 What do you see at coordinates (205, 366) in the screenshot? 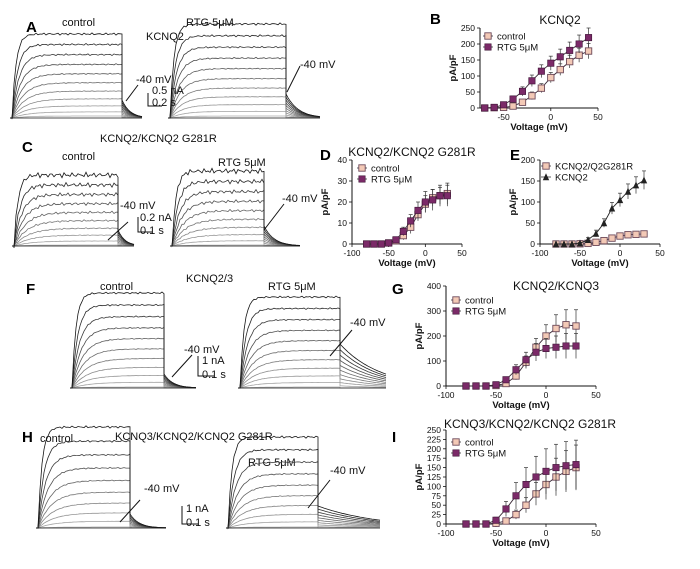
I see `trace-f-scale-bar` at bounding box center [205, 366].